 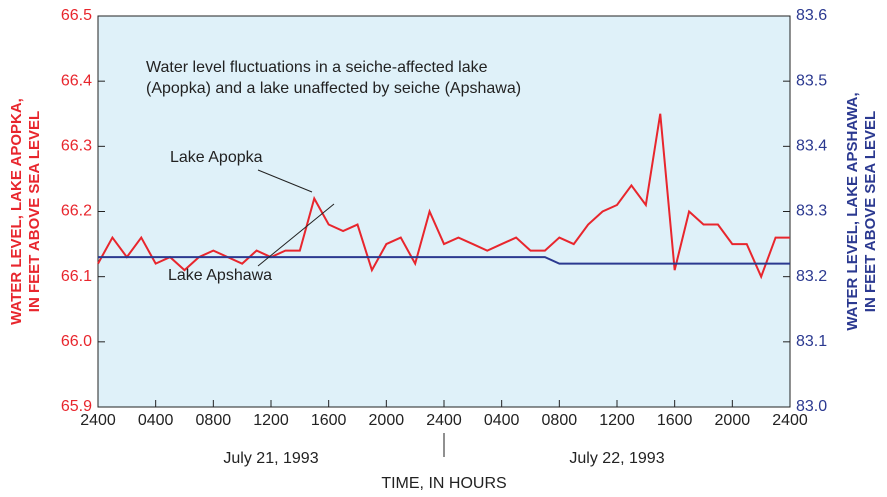 What do you see at coordinates (216, 157) in the screenshot?
I see `series-label: Lake Apopka` at bounding box center [216, 157].